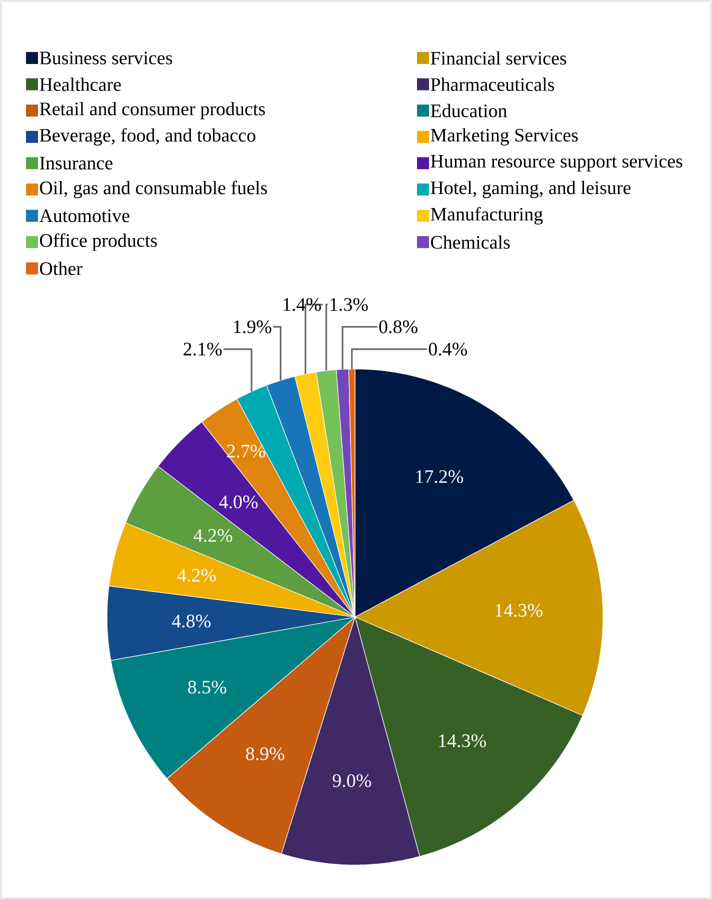  I want to click on legend-label: Retail and consumer products, so click(152, 111).